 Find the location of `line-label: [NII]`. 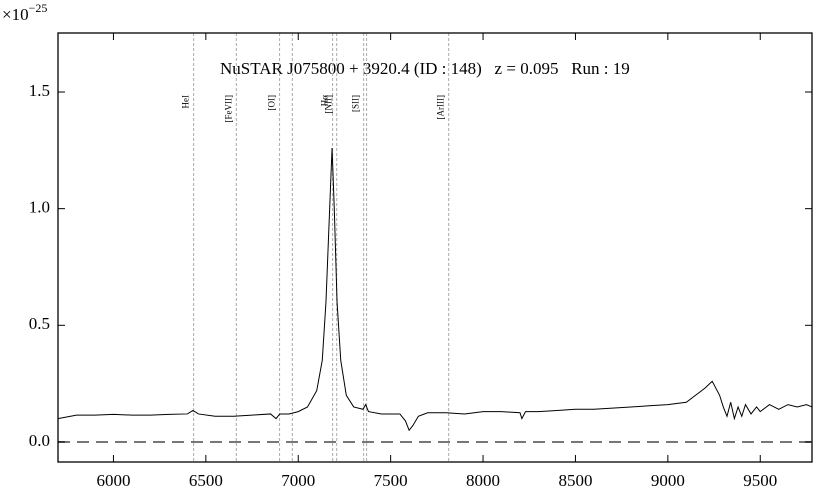

line-label: [NII] is located at coordinates (329, 104).